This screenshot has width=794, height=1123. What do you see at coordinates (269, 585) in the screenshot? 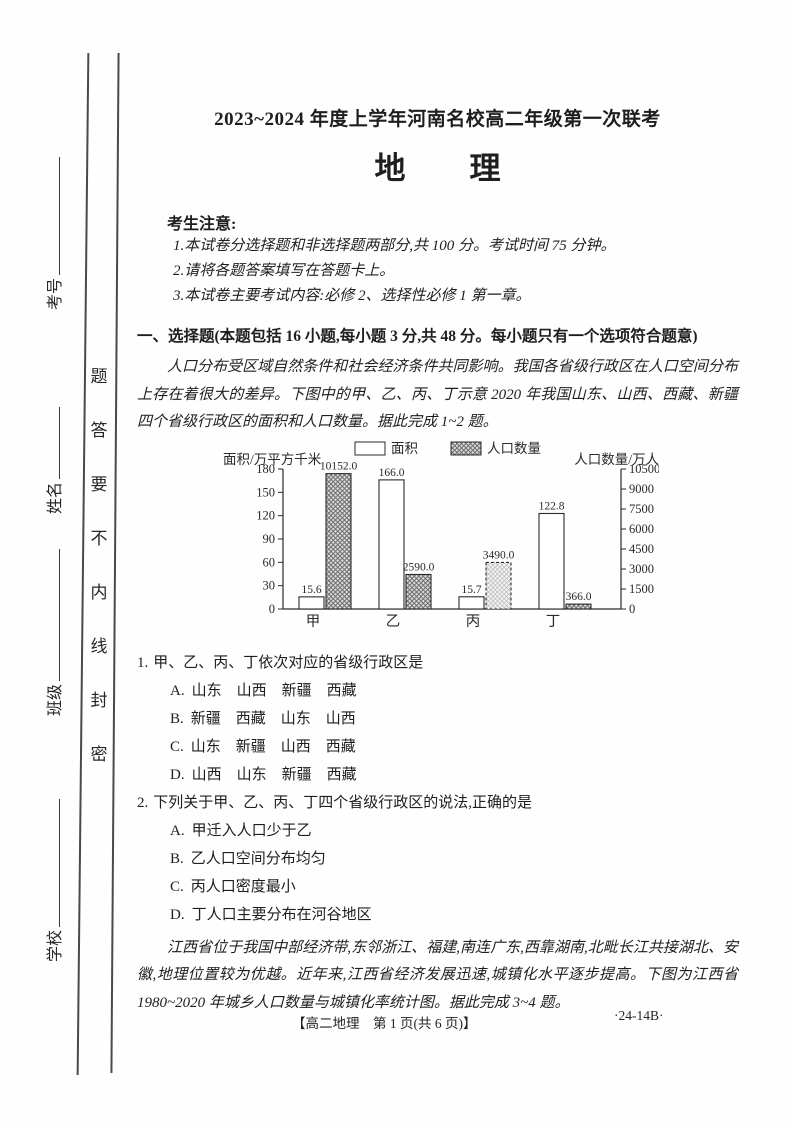
I see `left-tick-label: 30` at bounding box center [269, 585].